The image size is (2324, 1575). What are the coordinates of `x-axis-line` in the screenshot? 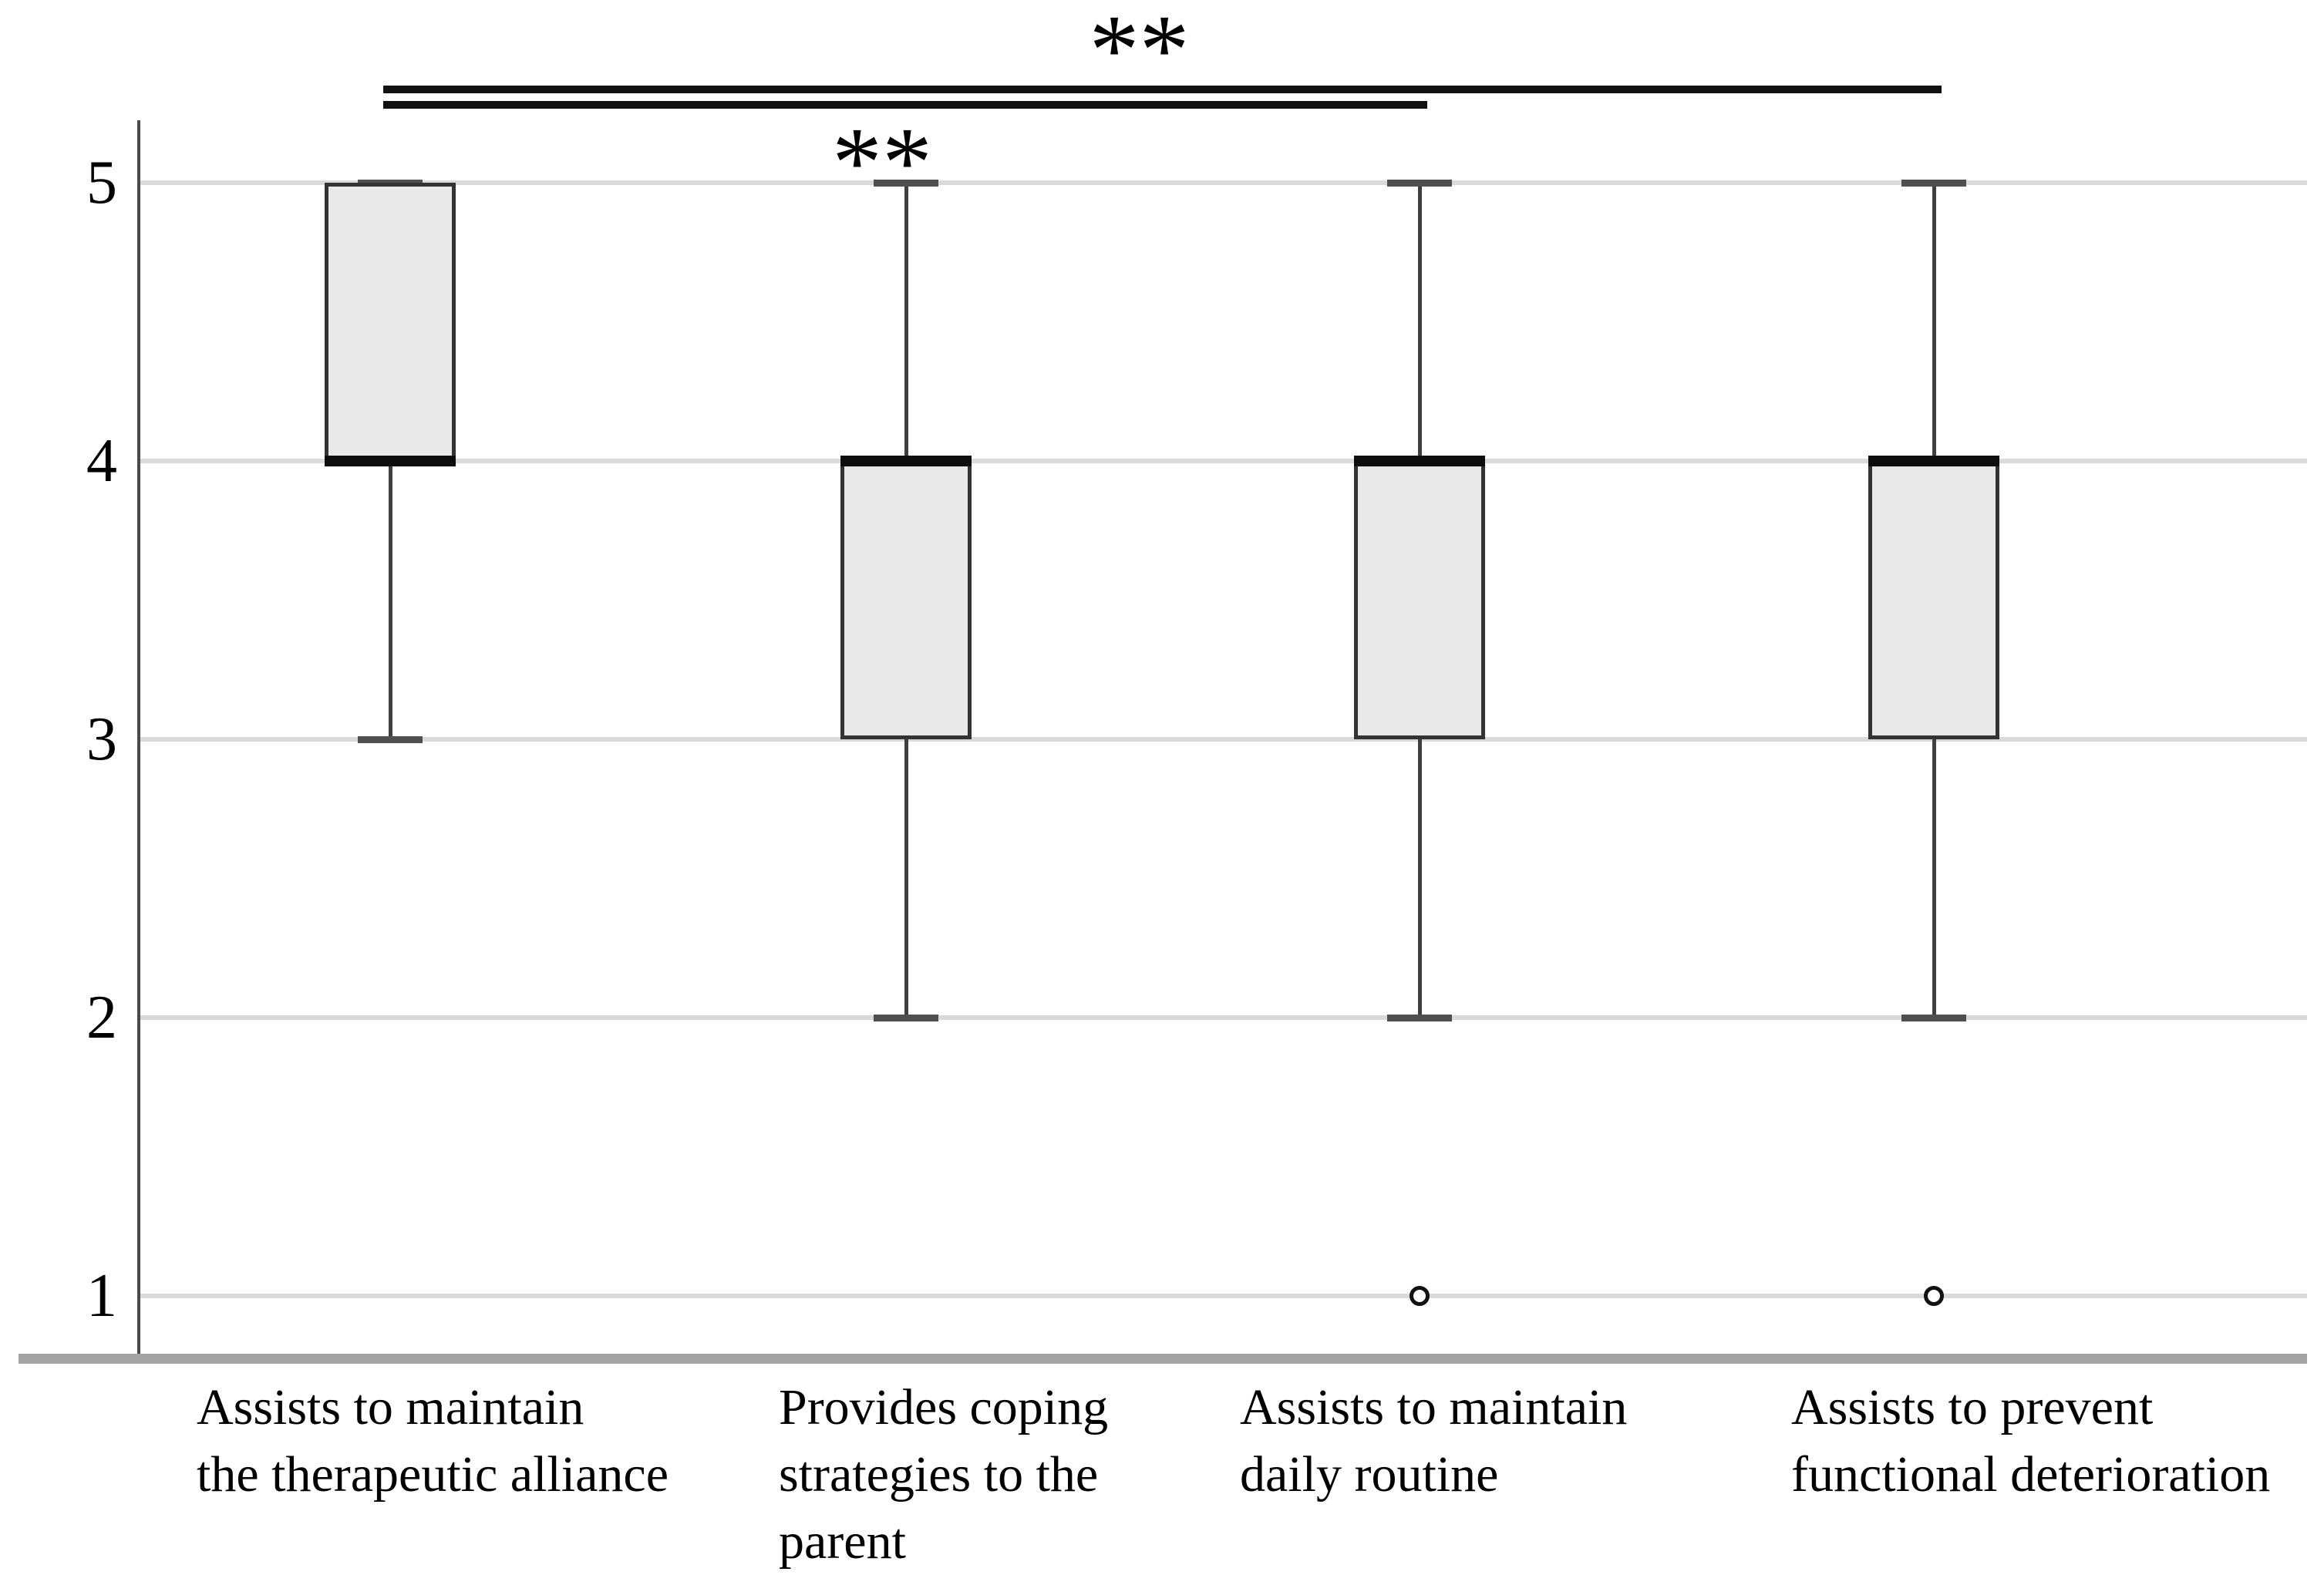 It's located at (1163, 1359).